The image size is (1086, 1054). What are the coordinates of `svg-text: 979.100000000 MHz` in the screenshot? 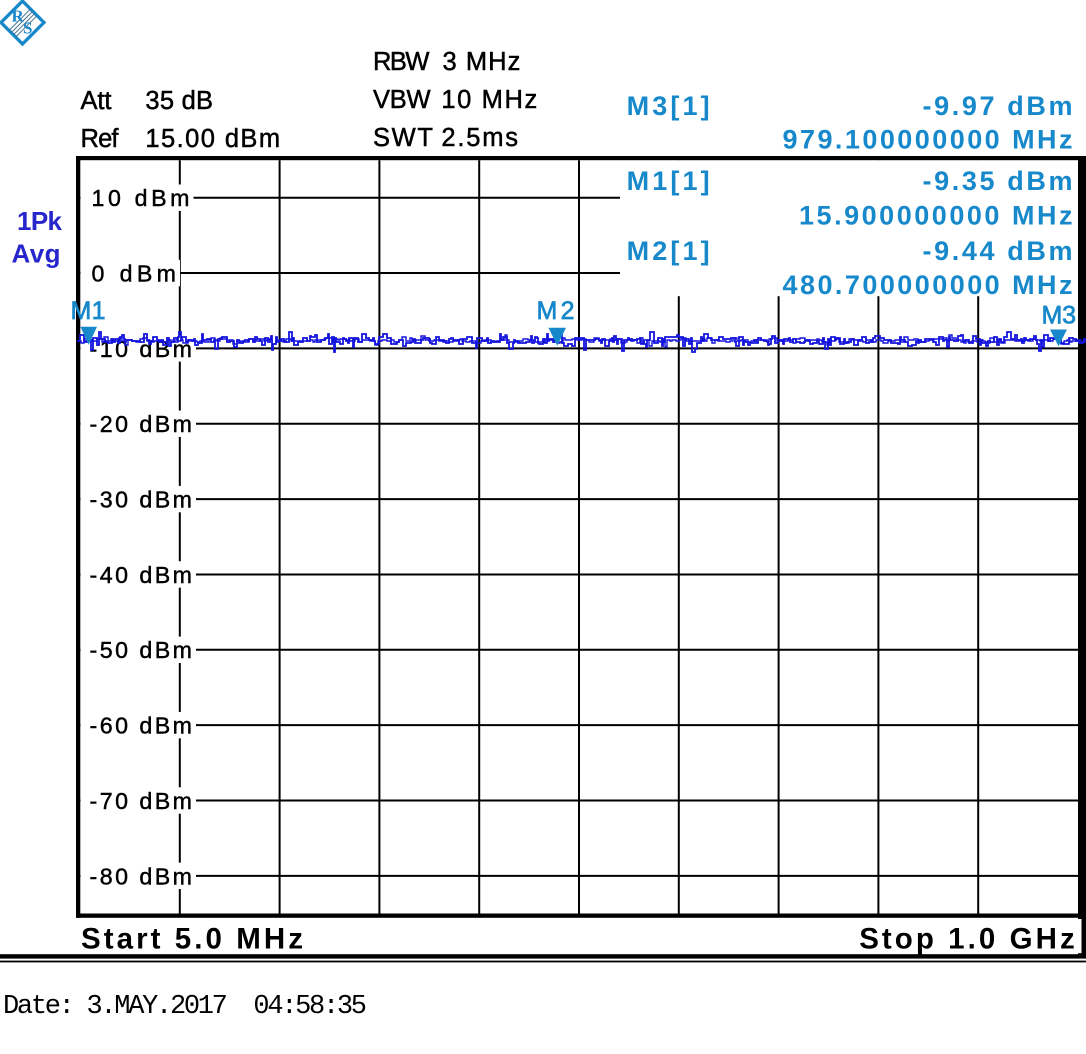 It's located at (928, 139).